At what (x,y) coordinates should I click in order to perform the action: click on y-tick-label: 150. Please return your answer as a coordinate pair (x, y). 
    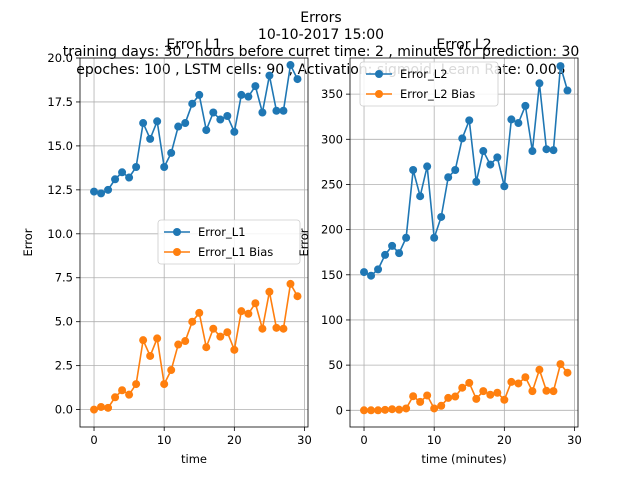
    Looking at the image, I should click on (332, 275).